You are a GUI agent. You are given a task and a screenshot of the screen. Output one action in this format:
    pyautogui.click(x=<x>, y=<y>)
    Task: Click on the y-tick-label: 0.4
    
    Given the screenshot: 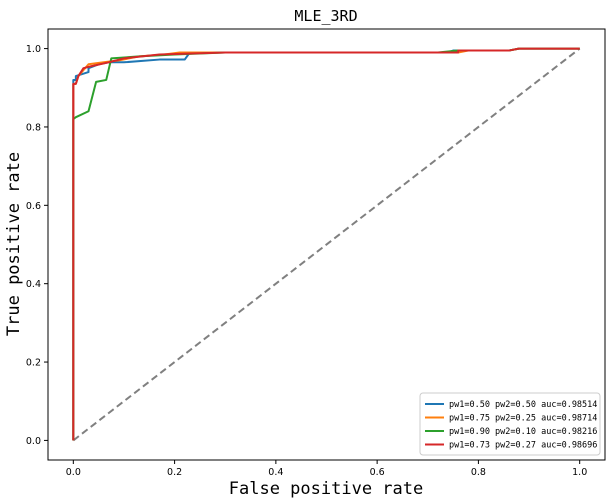 What is the action you would take?
    pyautogui.click(x=33, y=284)
    